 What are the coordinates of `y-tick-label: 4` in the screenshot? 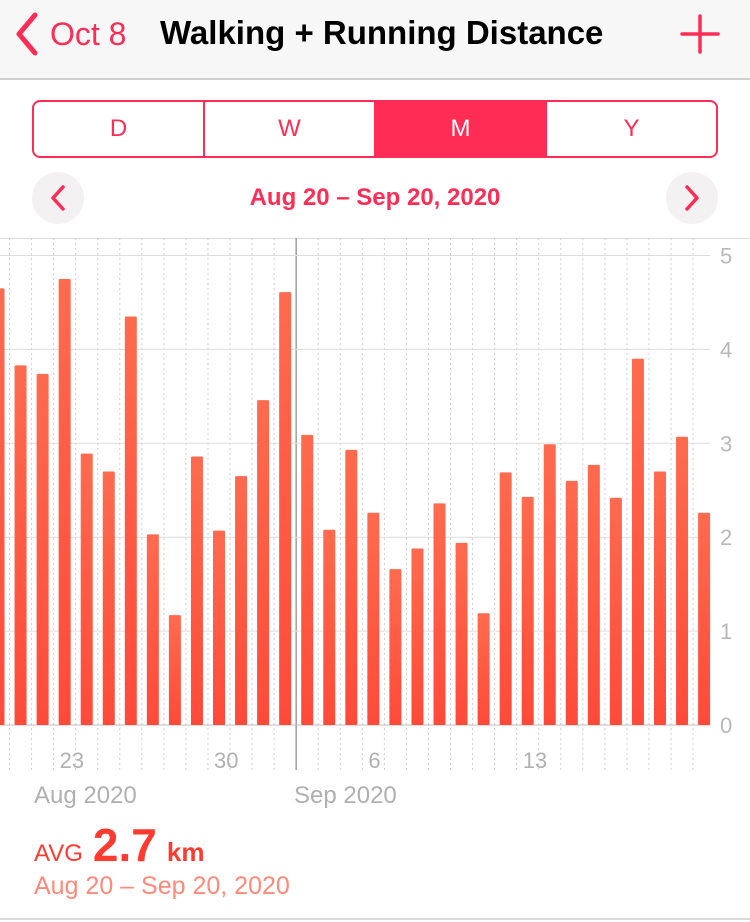 It's located at (726, 349).